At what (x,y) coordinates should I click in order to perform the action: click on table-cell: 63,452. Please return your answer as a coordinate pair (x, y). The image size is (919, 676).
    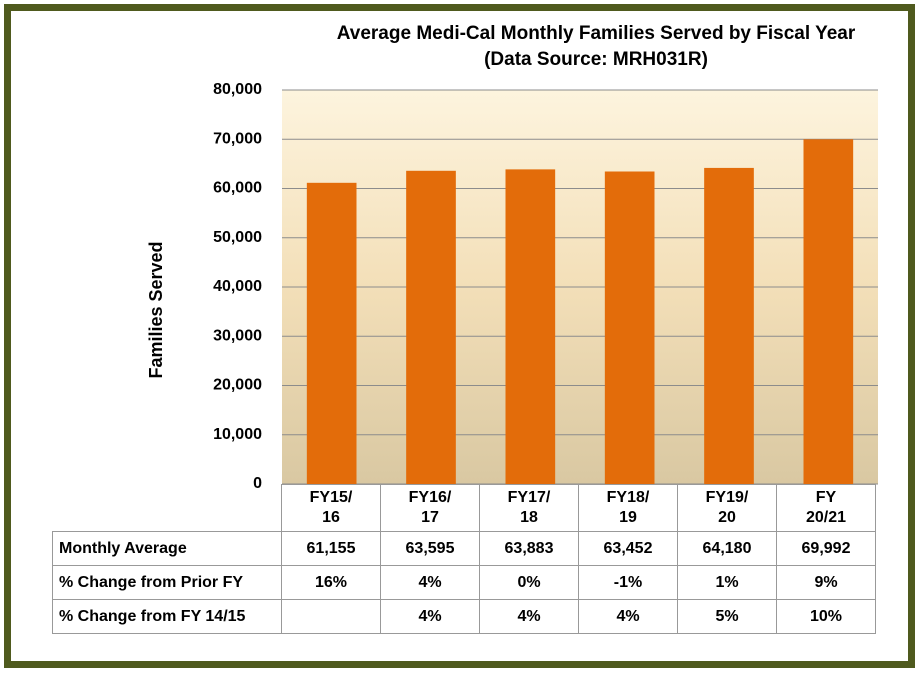
    Looking at the image, I should click on (628, 548).